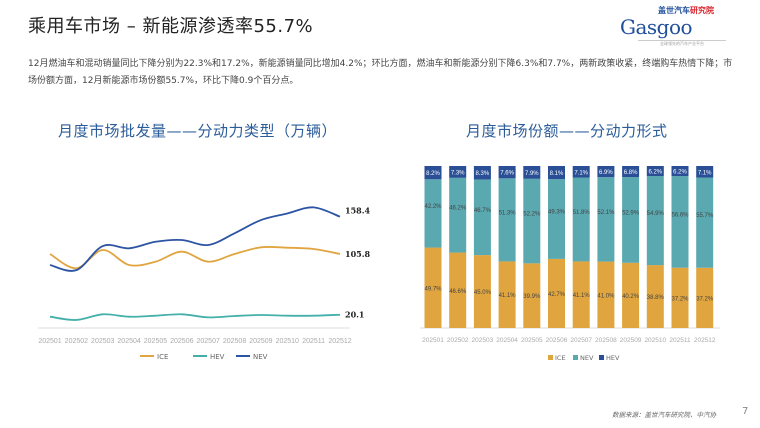 Image resolution: width=760 pixels, height=428 pixels. I want to click on line-series-nev, so click(195, 239).